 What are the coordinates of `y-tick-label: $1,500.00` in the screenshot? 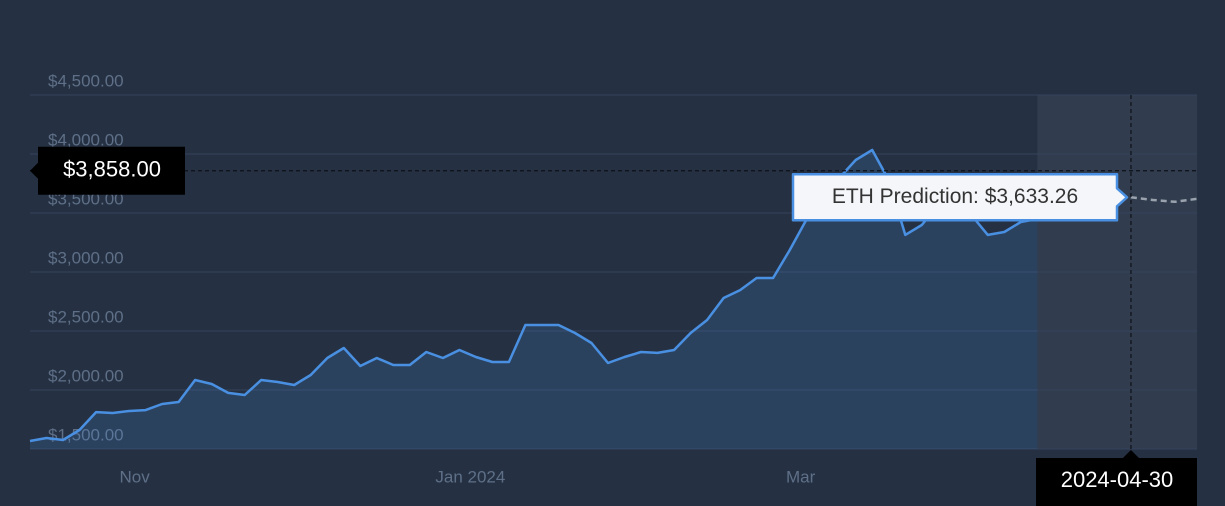 It's located at (86, 434).